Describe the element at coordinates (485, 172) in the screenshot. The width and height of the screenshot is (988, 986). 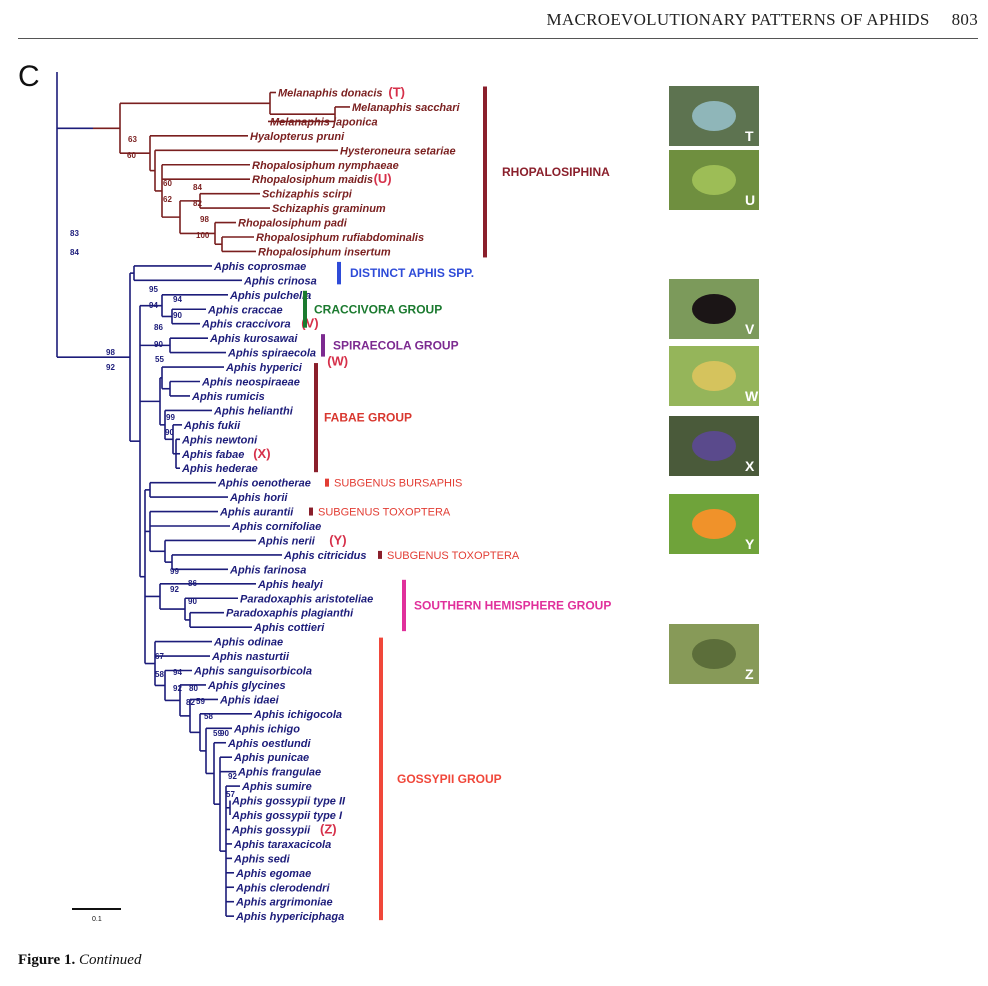
I see `group-bar-rhopalosiphina` at that location.